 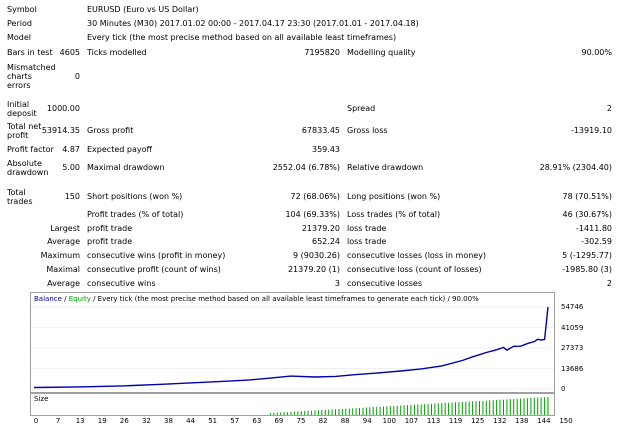 What do you see at coordinates (433, 421) in the screenshot?
I see `x-tick-label: 113` at bounding box center [433, 421].